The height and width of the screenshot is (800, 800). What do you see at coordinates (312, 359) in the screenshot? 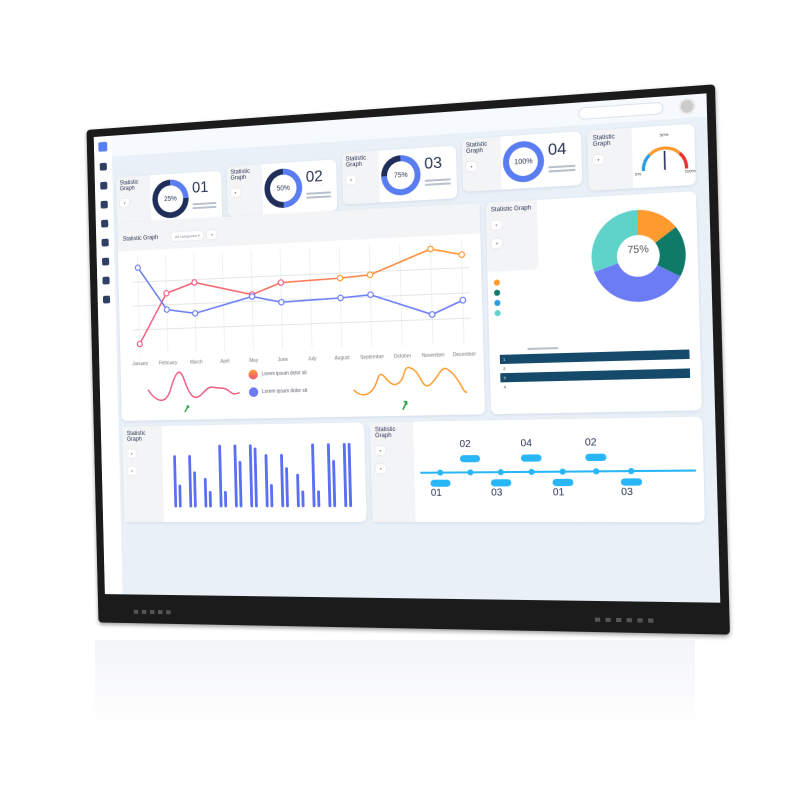
I see `x-tick-label: July` at bounding box center [312, 359].